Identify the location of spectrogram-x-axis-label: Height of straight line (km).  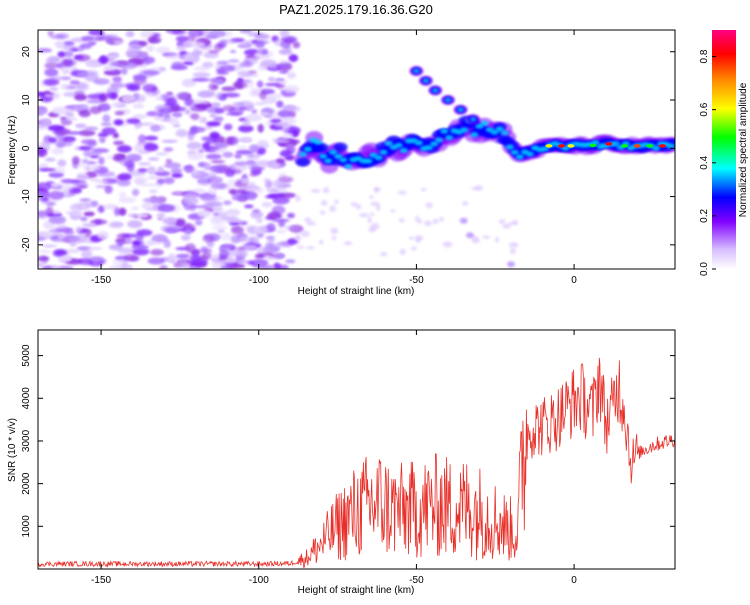
(356, 291).